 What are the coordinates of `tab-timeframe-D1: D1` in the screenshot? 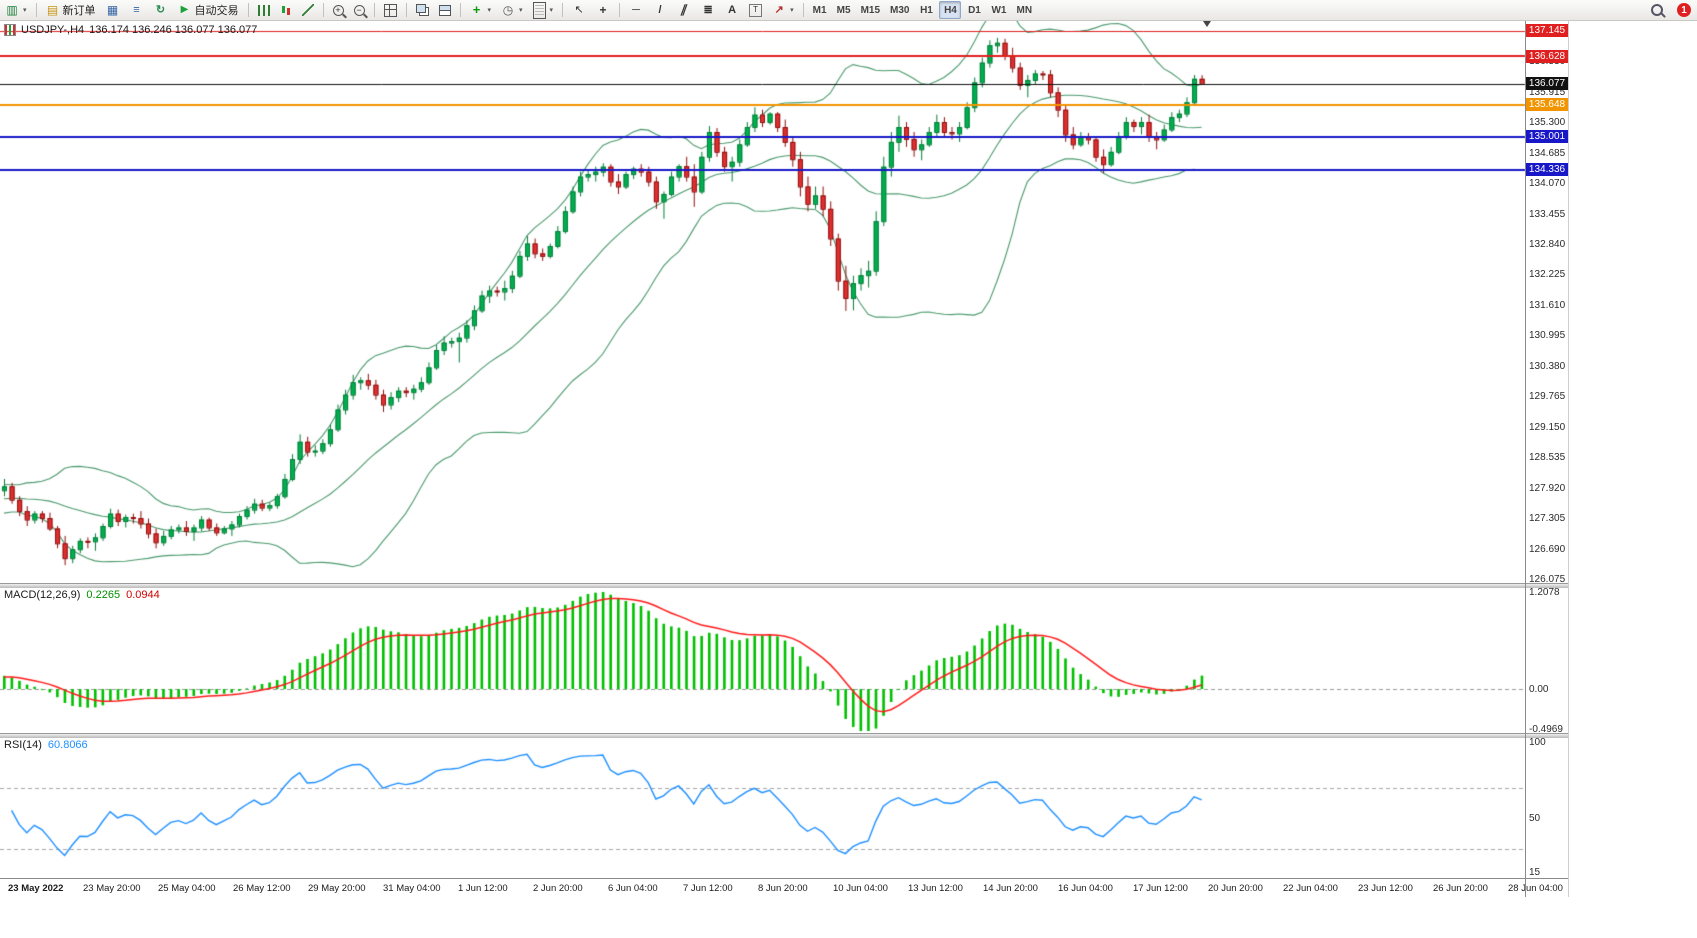 It's located at (974, 10).